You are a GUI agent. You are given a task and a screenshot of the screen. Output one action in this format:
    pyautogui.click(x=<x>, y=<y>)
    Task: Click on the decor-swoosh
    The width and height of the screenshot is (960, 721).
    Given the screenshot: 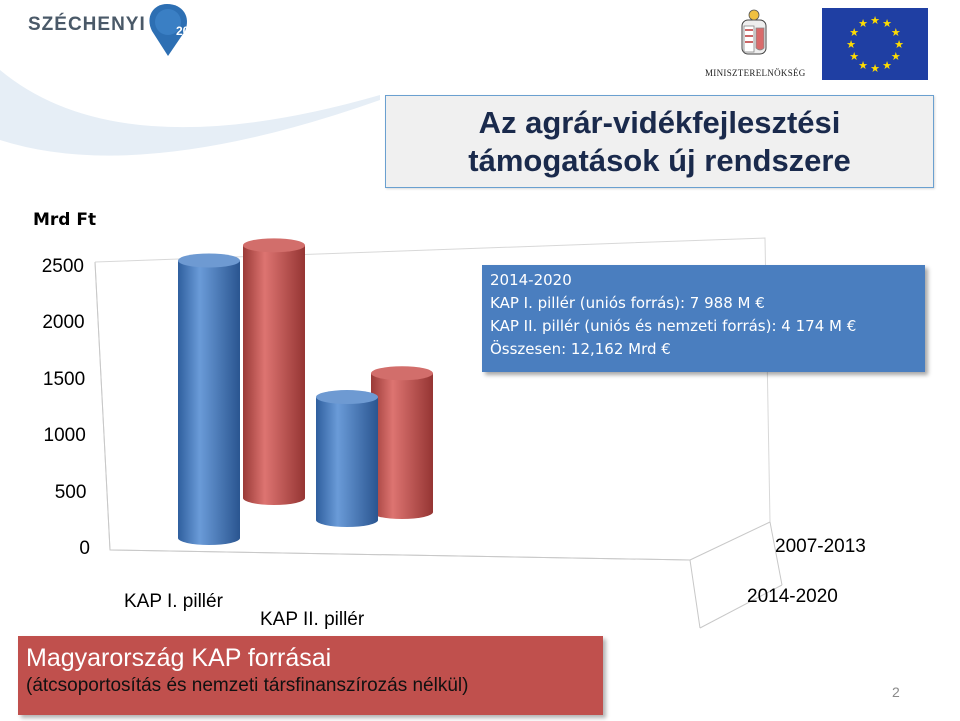 What is the action you would take?
    pyautogui.click(x=190, y=113)
    